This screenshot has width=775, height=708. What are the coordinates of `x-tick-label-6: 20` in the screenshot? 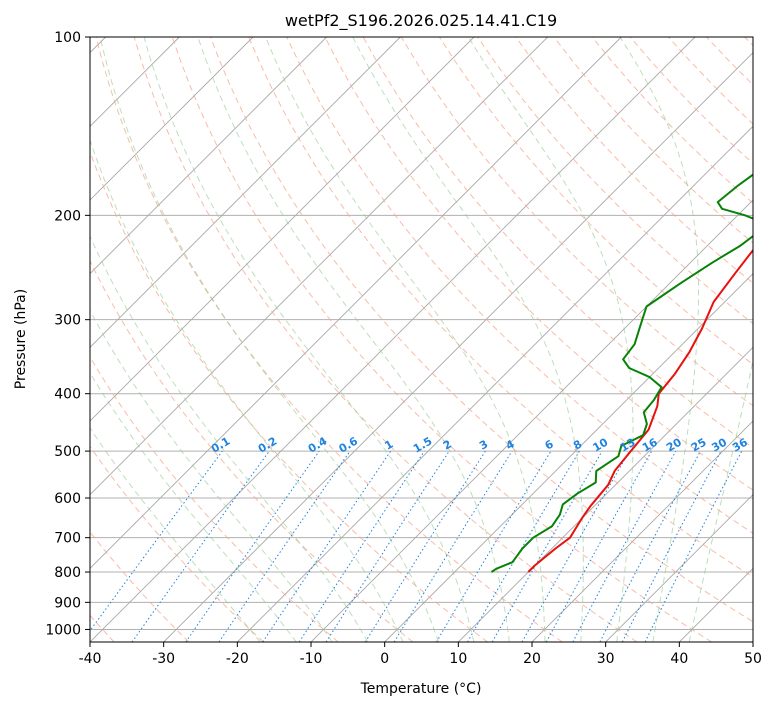 It's located at (532, 659).